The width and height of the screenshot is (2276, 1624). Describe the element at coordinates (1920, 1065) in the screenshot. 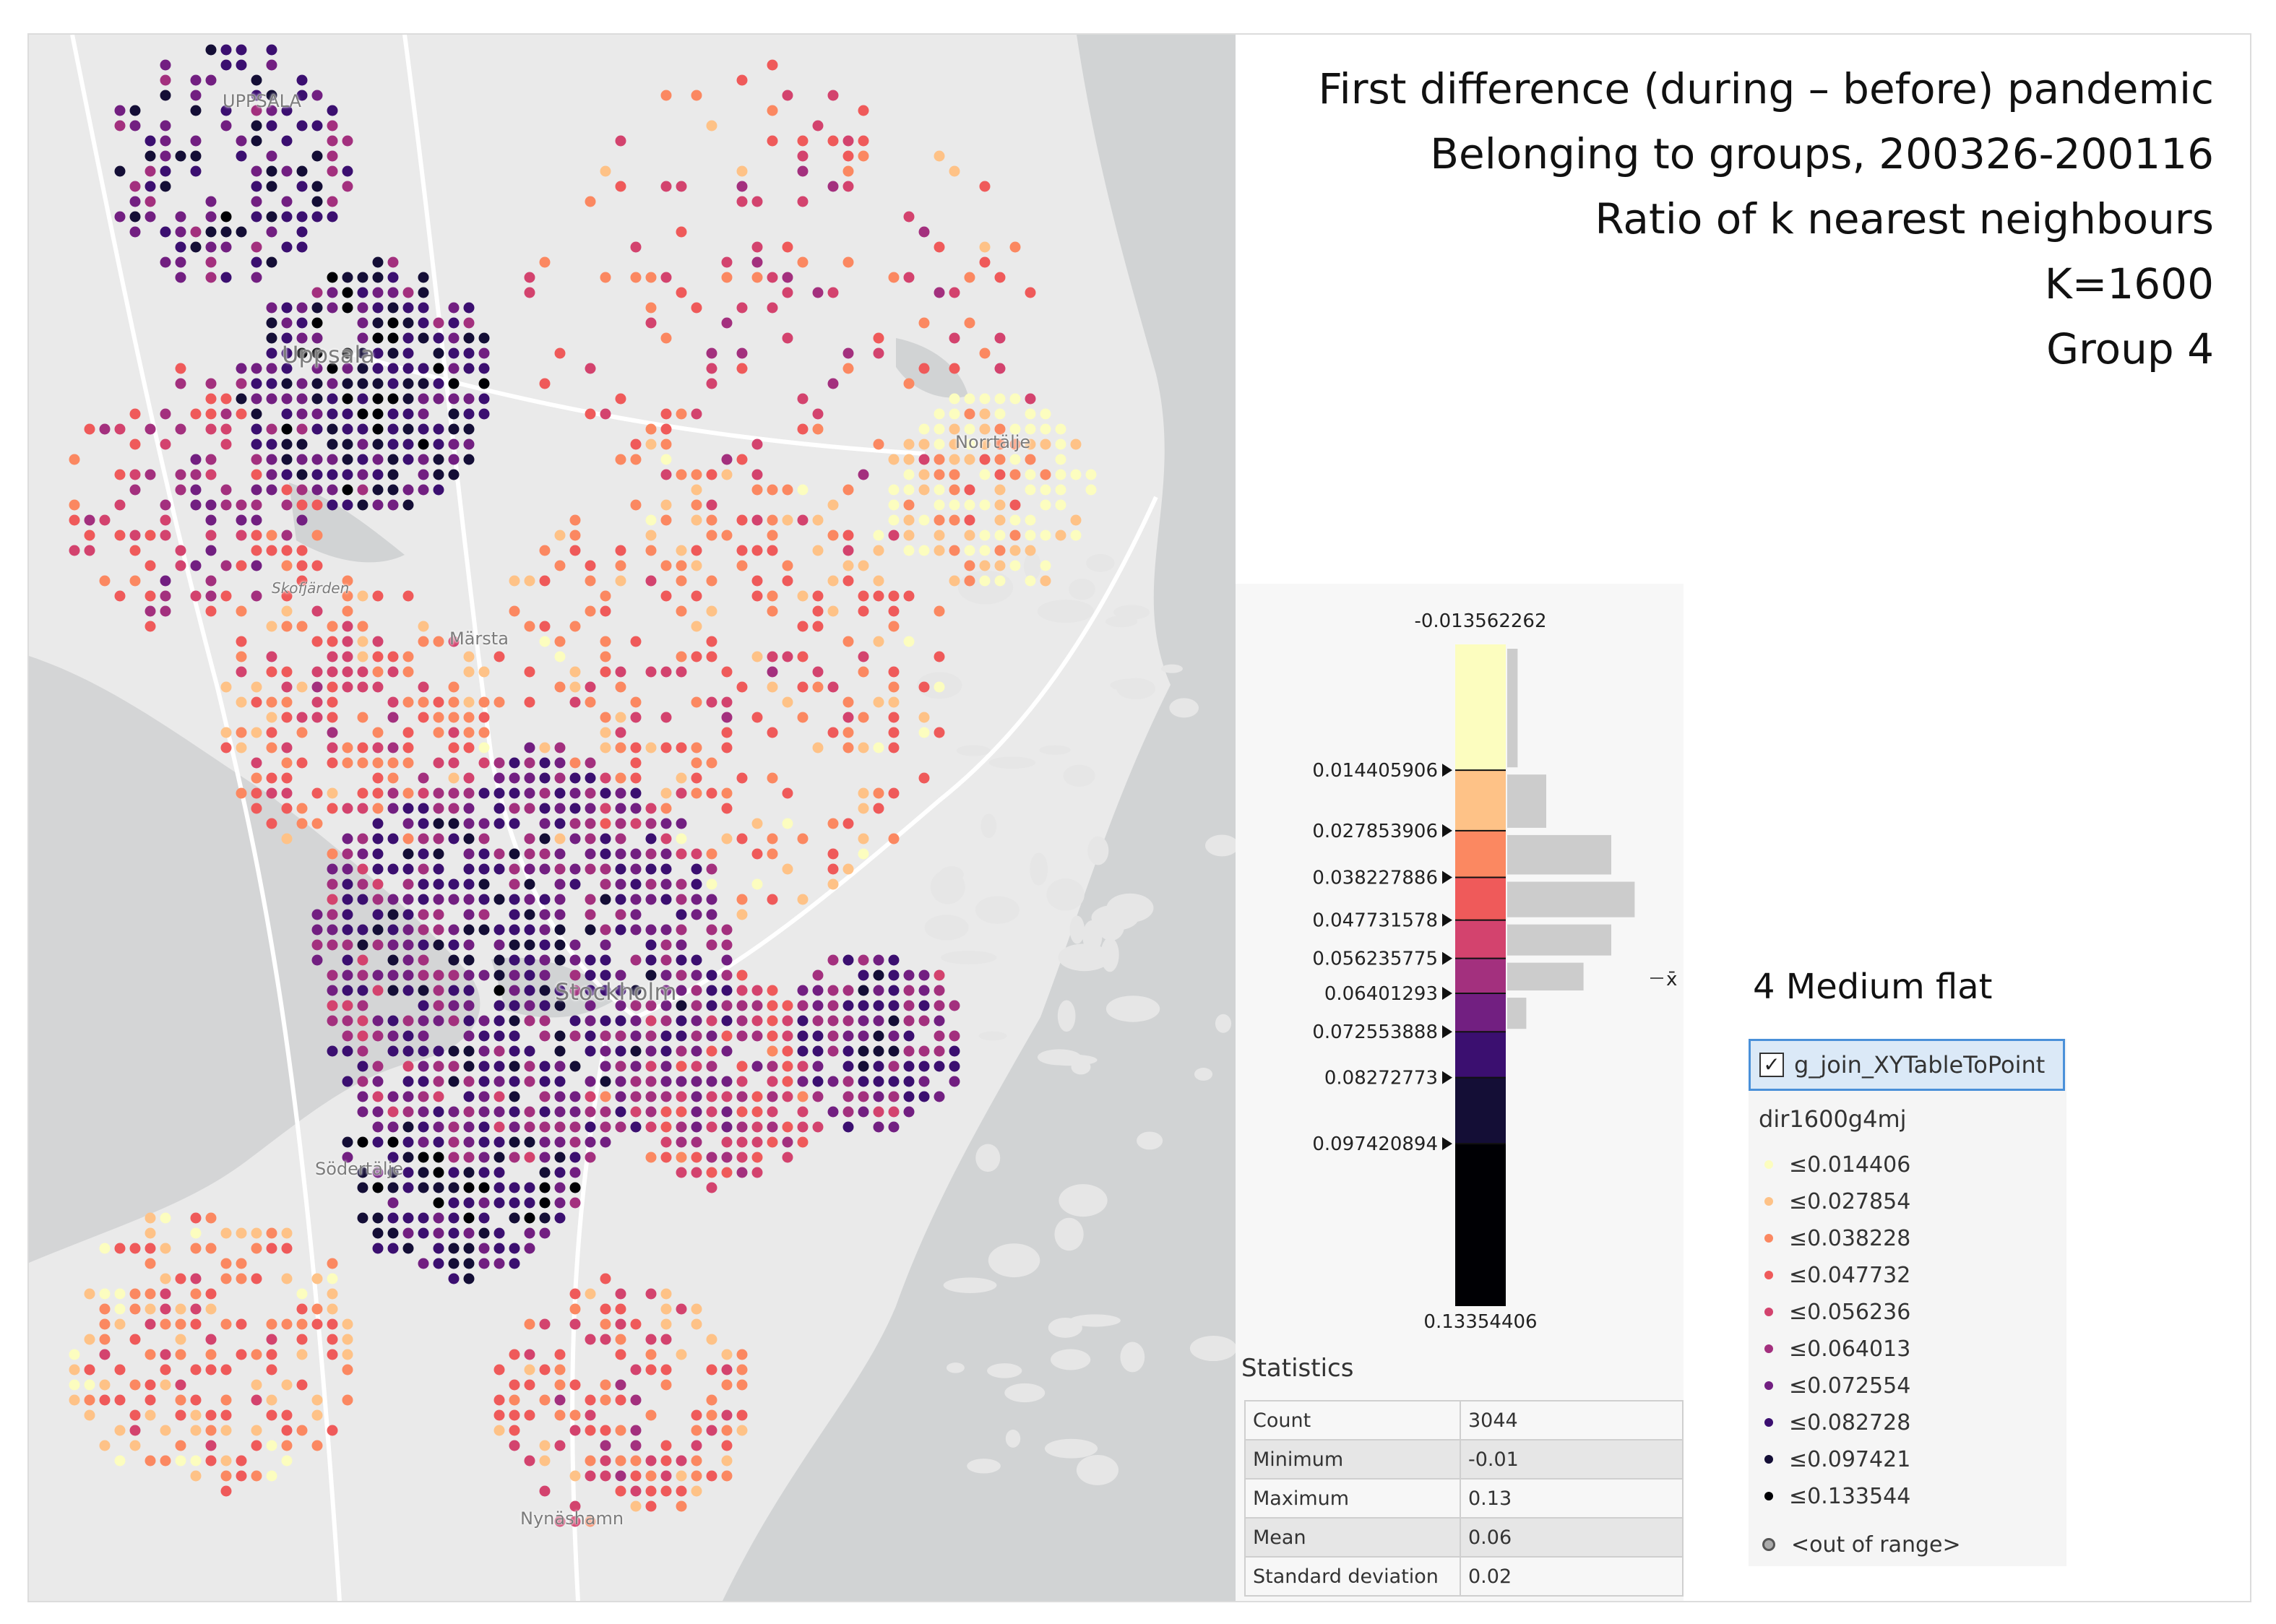

I see `legend-layer-name: g_join_XYTableToPoint` at that location.